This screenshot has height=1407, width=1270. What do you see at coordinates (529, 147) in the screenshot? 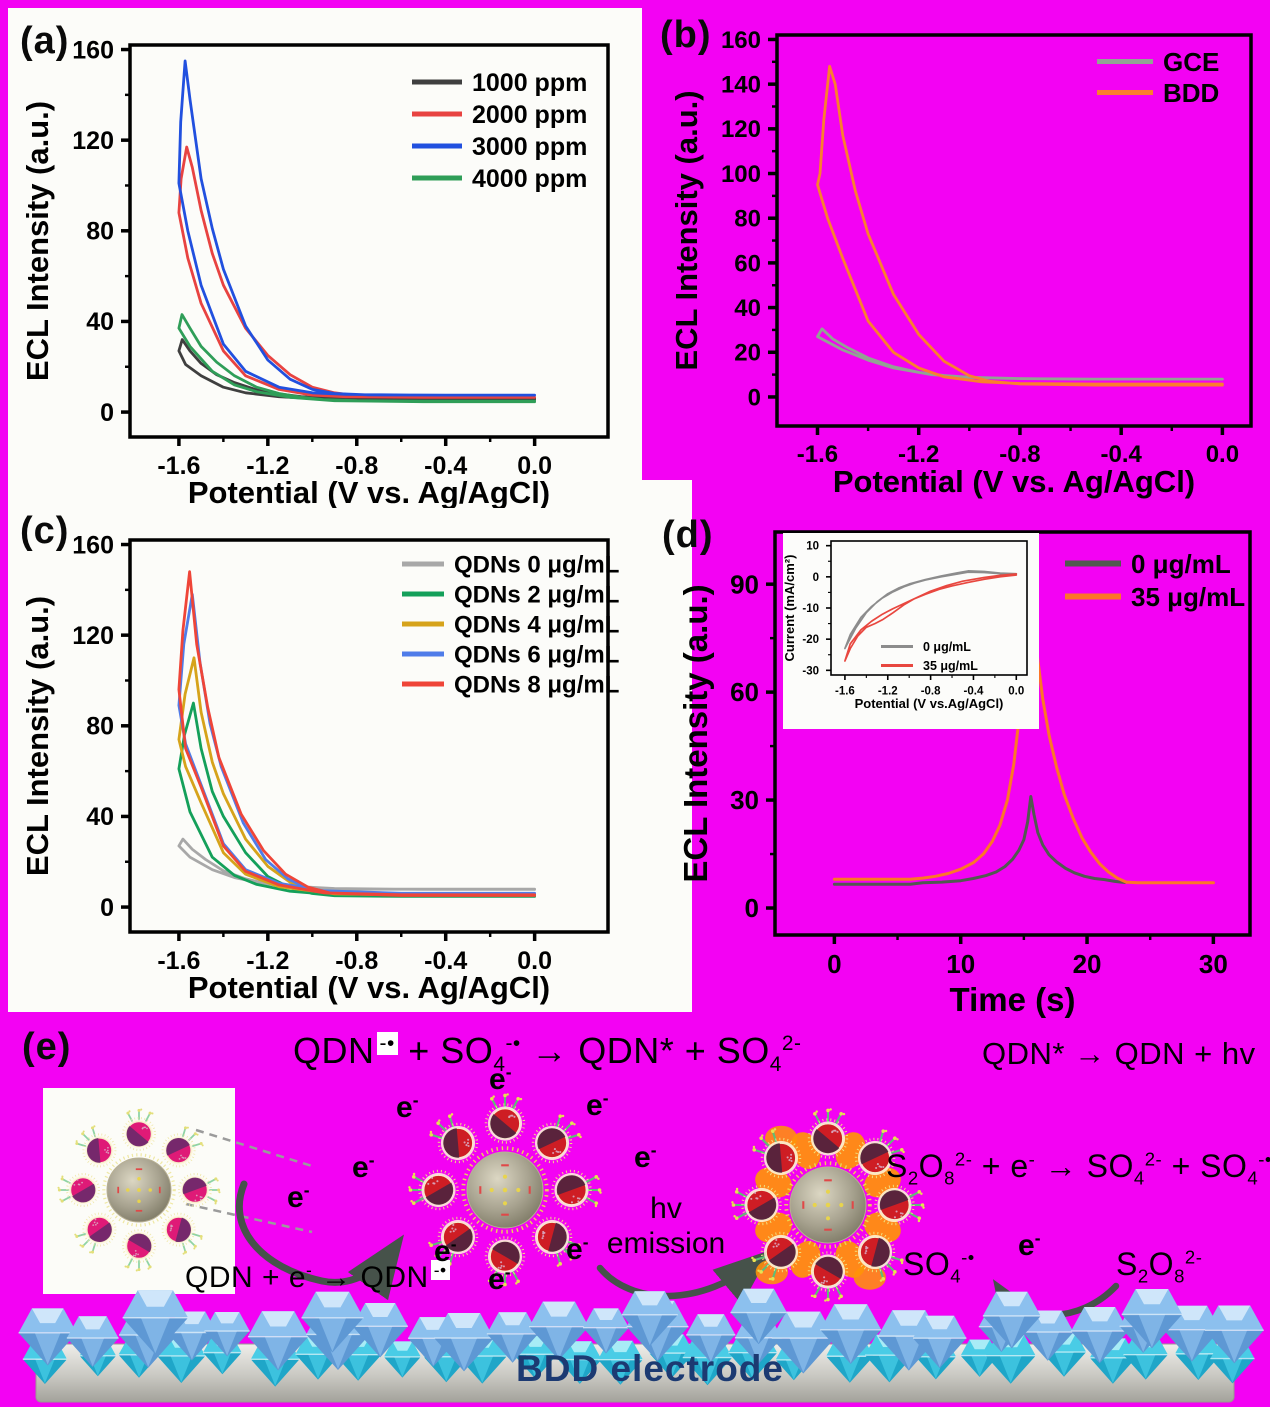
I see `legend-label: 3000 ppm` at bounding box center [529, 147].